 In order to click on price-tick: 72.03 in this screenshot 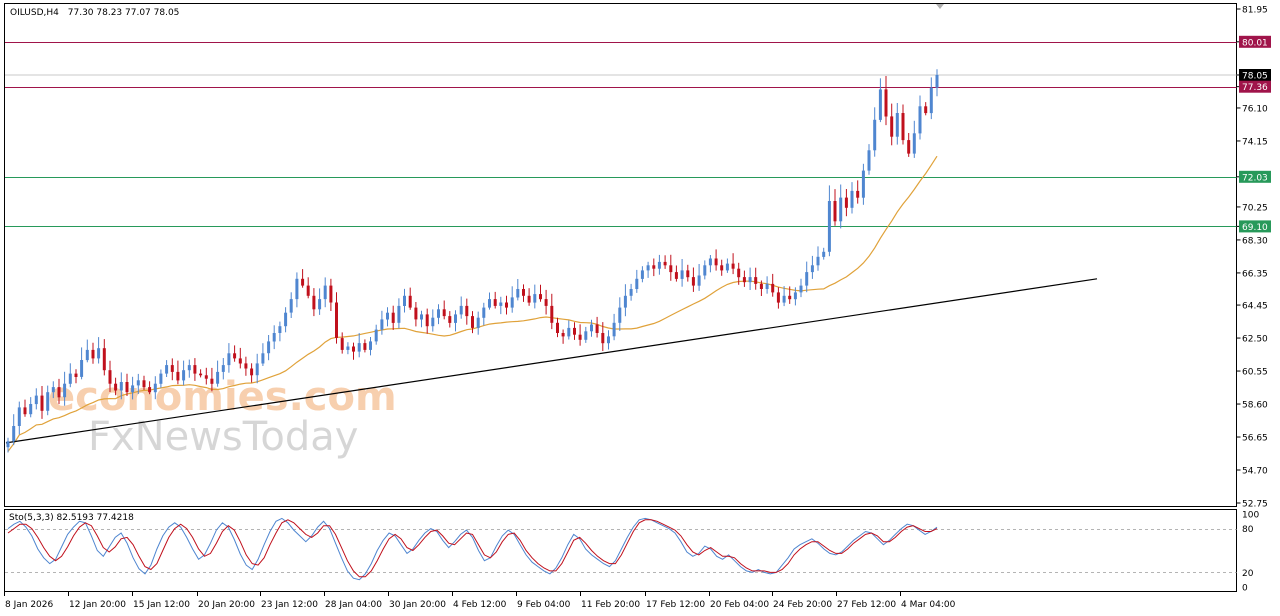, I will do `click(1253, 176)`.